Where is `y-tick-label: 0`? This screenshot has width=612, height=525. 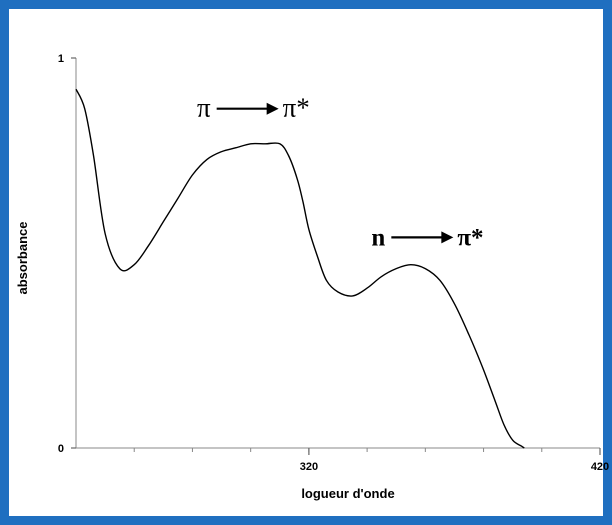 y-tick-label: 0 is located at coordinates (61, 449).